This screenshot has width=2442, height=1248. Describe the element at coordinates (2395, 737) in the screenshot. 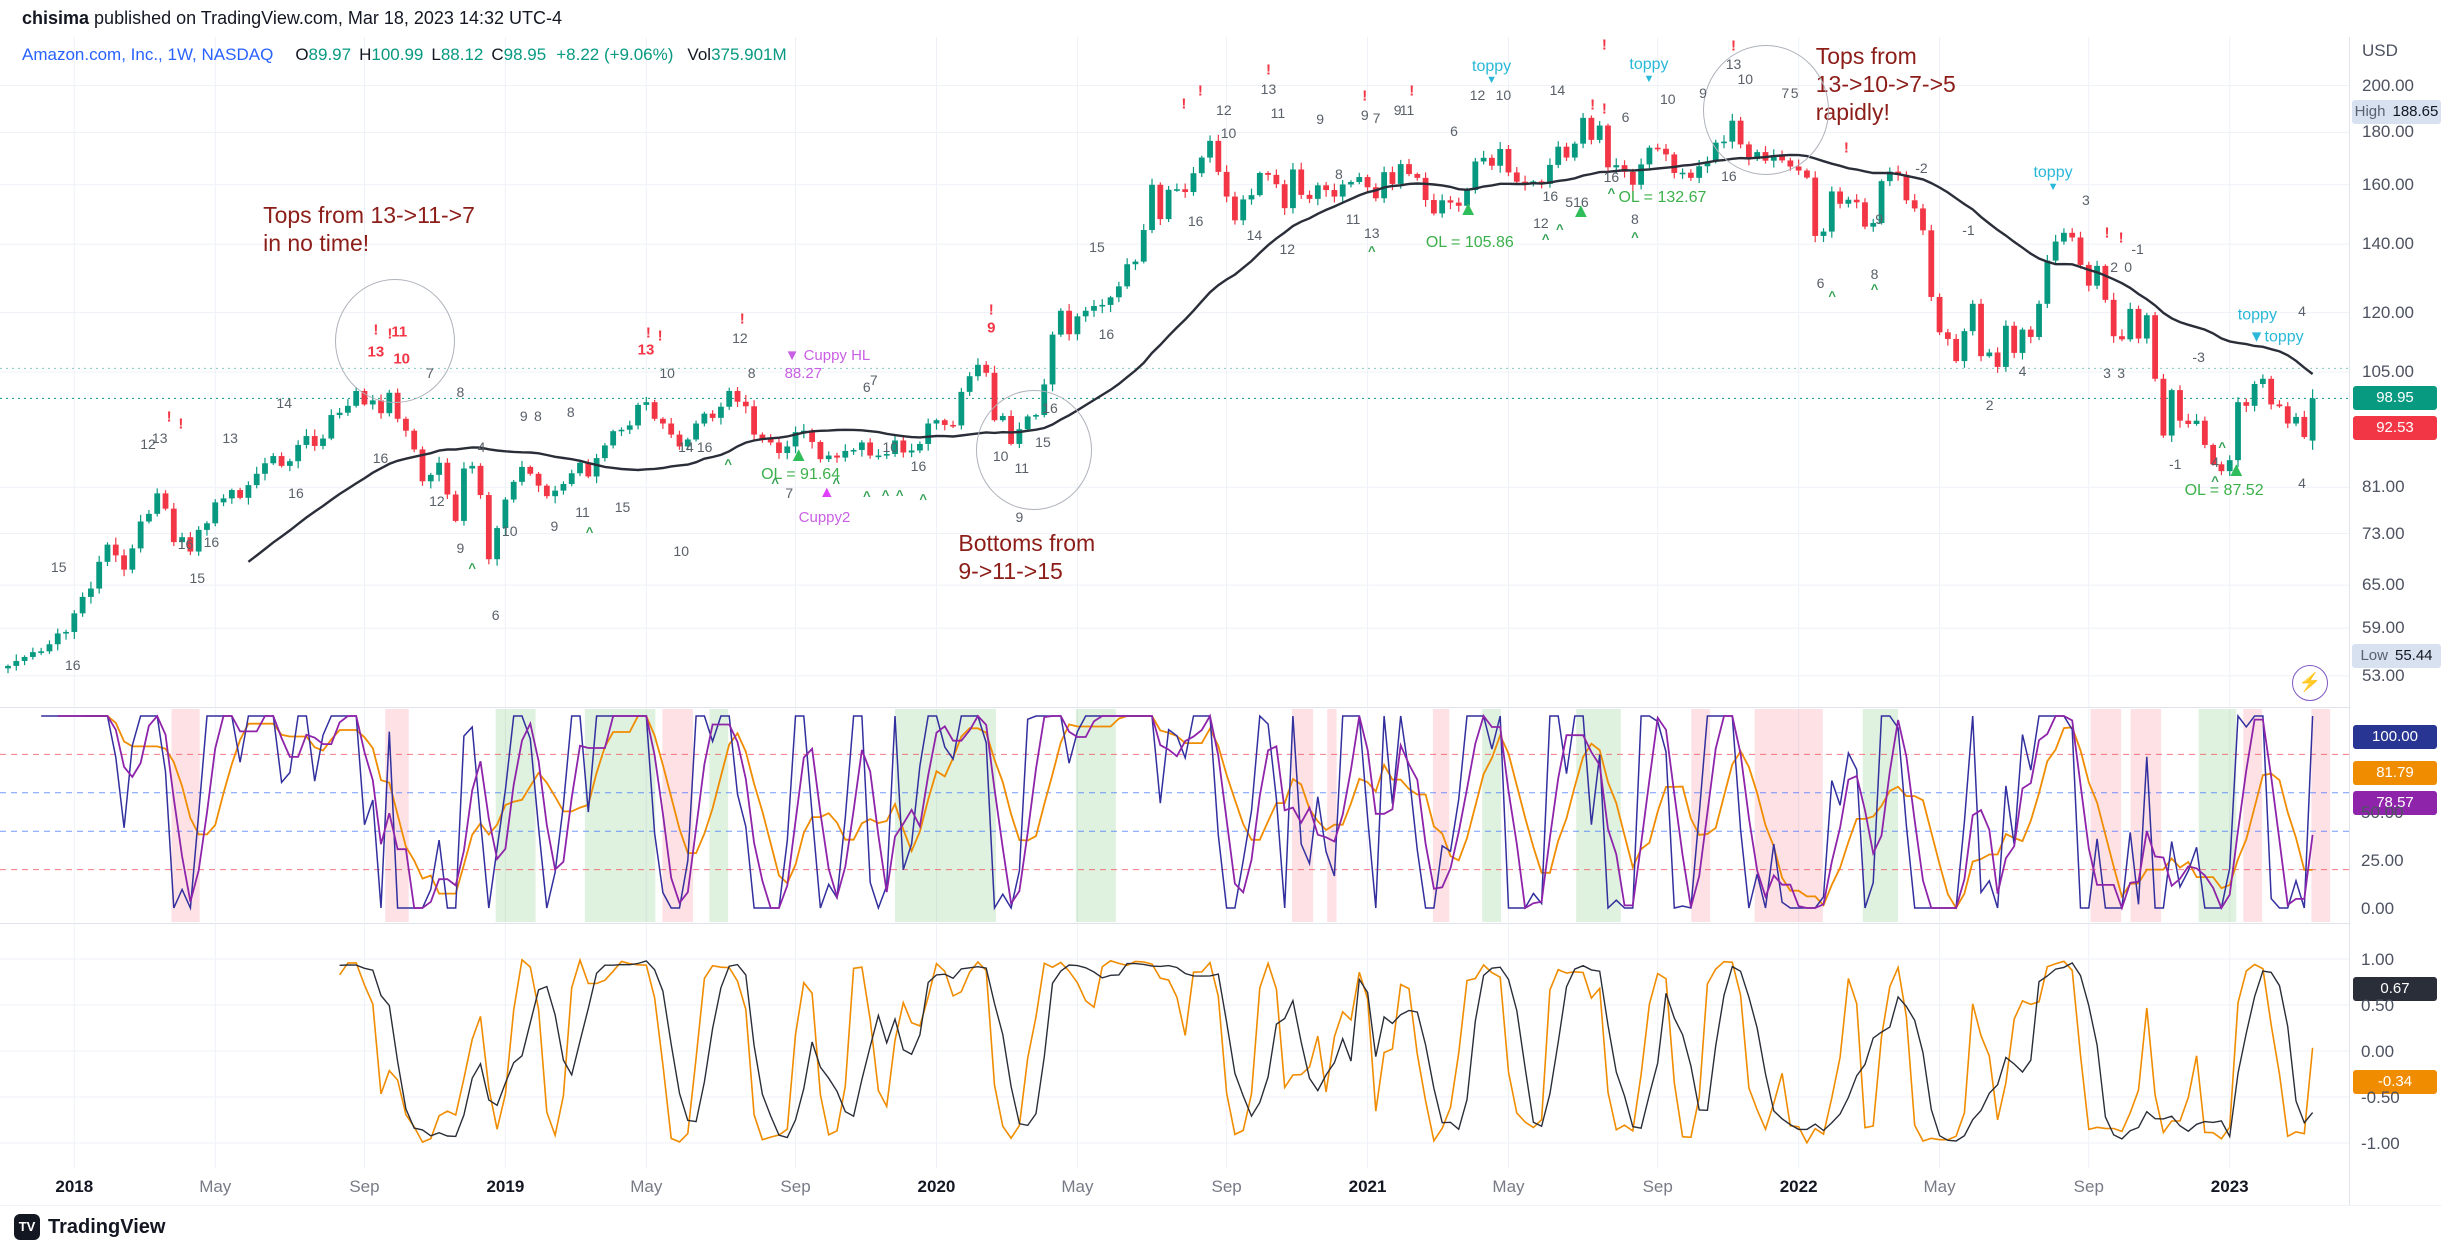

I see `stoch-badge-1: 100.00` at that location.